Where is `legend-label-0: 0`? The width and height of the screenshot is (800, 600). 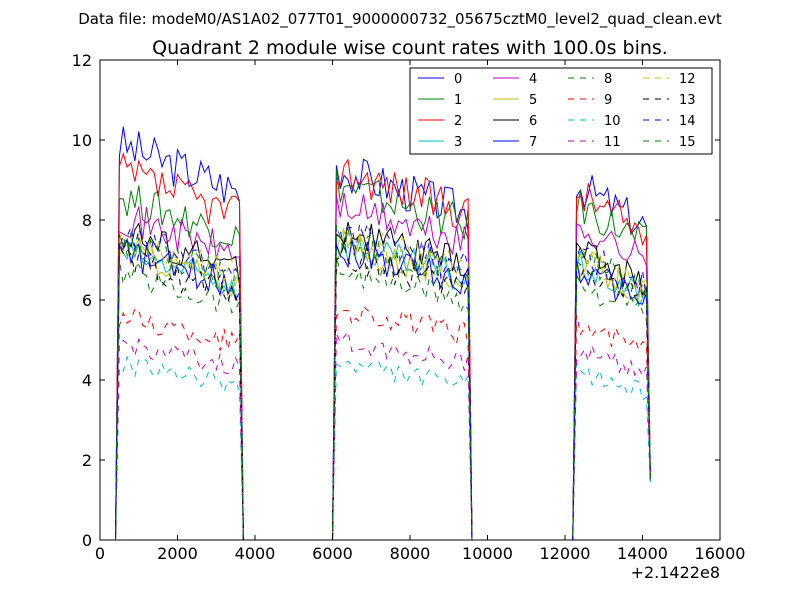 legend-label-0: 0 is located at coordinates (458, 79).